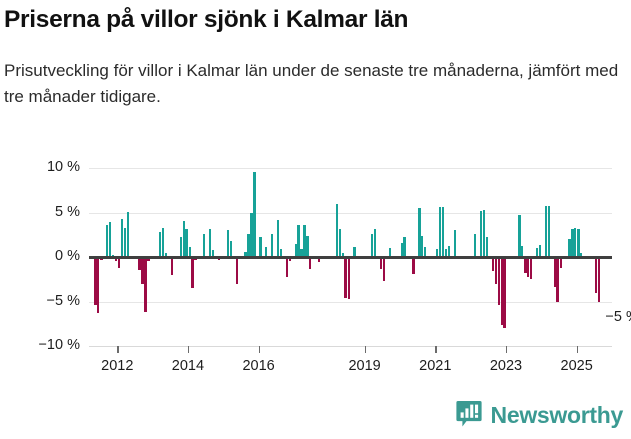  I want to click on zero-baseline, so click(350, 257).